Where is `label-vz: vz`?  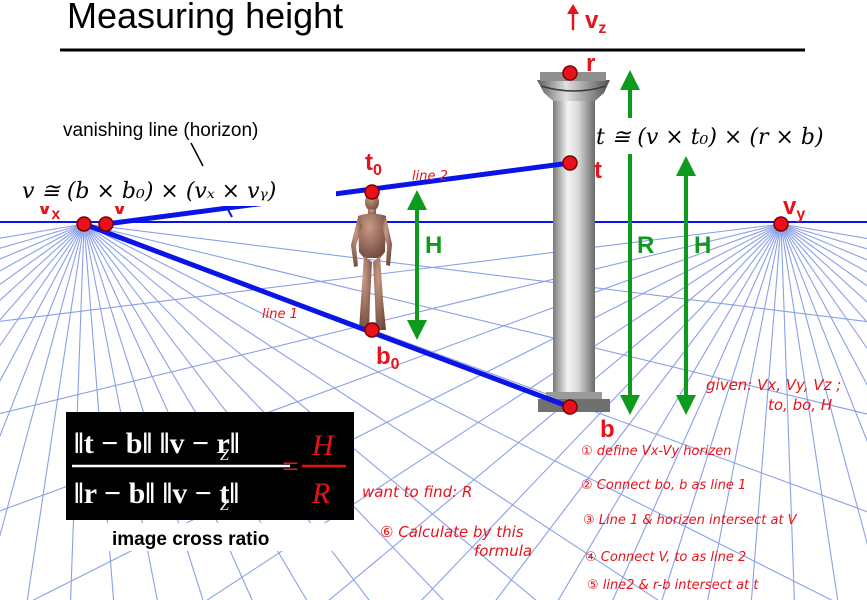 label-vz: vz is located at coordinates (595, 22).